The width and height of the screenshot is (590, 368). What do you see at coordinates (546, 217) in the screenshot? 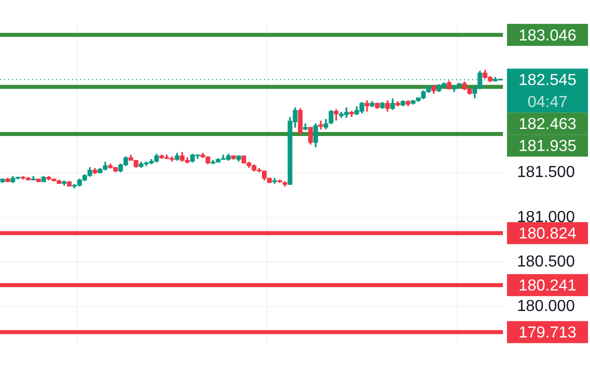
I see `y-tick-label: 181.000` at bounding box center [546, 217].